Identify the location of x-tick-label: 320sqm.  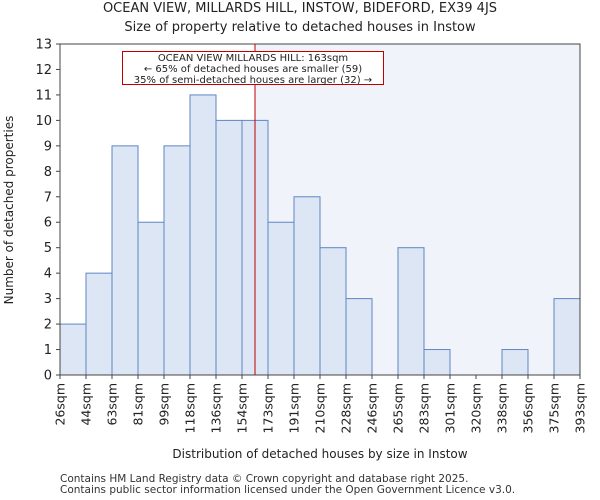
(476, 408).